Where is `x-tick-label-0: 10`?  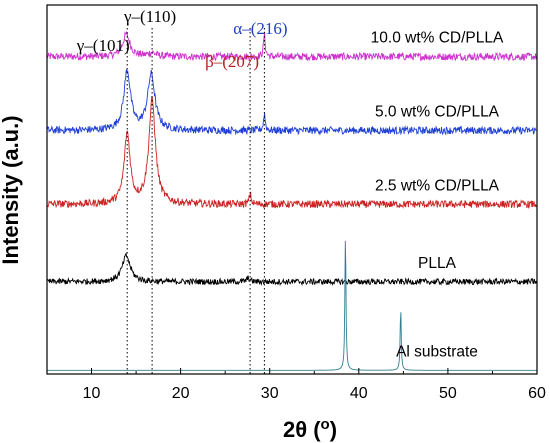
x-tick-label-0: 10 is located at coordinates (92, 393).